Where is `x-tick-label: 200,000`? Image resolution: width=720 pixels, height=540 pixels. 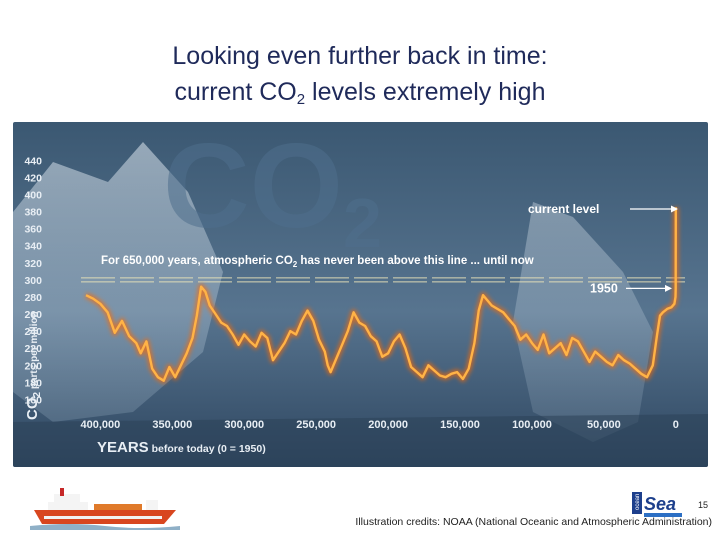
x-tick-label: 200,000 is located at coordinates (388, 425).